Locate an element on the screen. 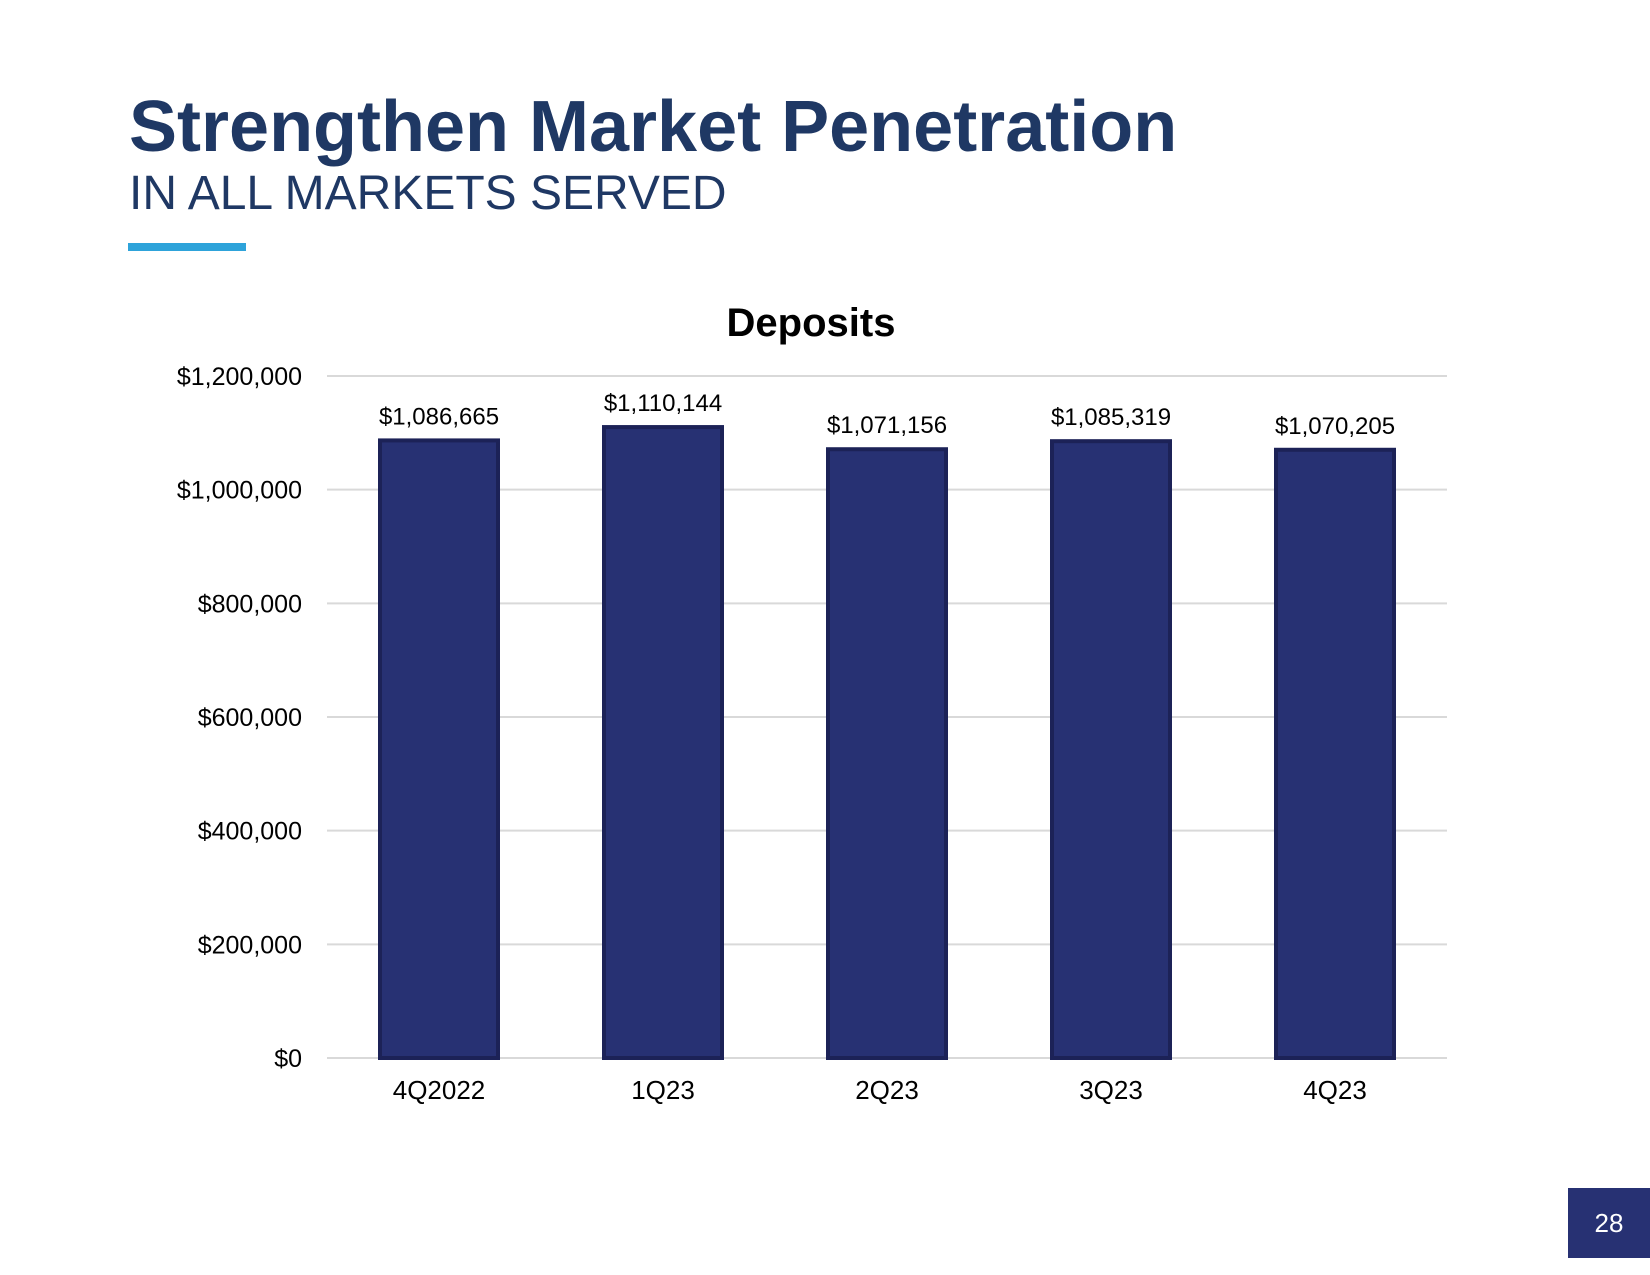 The height and width of the screenshot is (1275, 1650). y-tick-label: $800,000 is located at coordinates (250, 604).